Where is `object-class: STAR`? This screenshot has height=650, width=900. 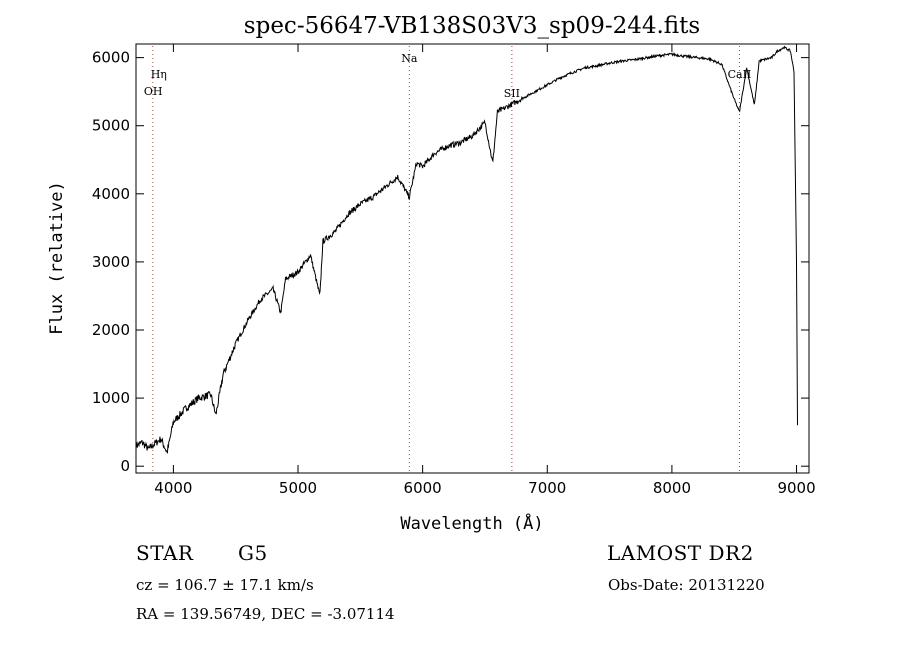 object-class: STAR is located at coordinates (165, 553).